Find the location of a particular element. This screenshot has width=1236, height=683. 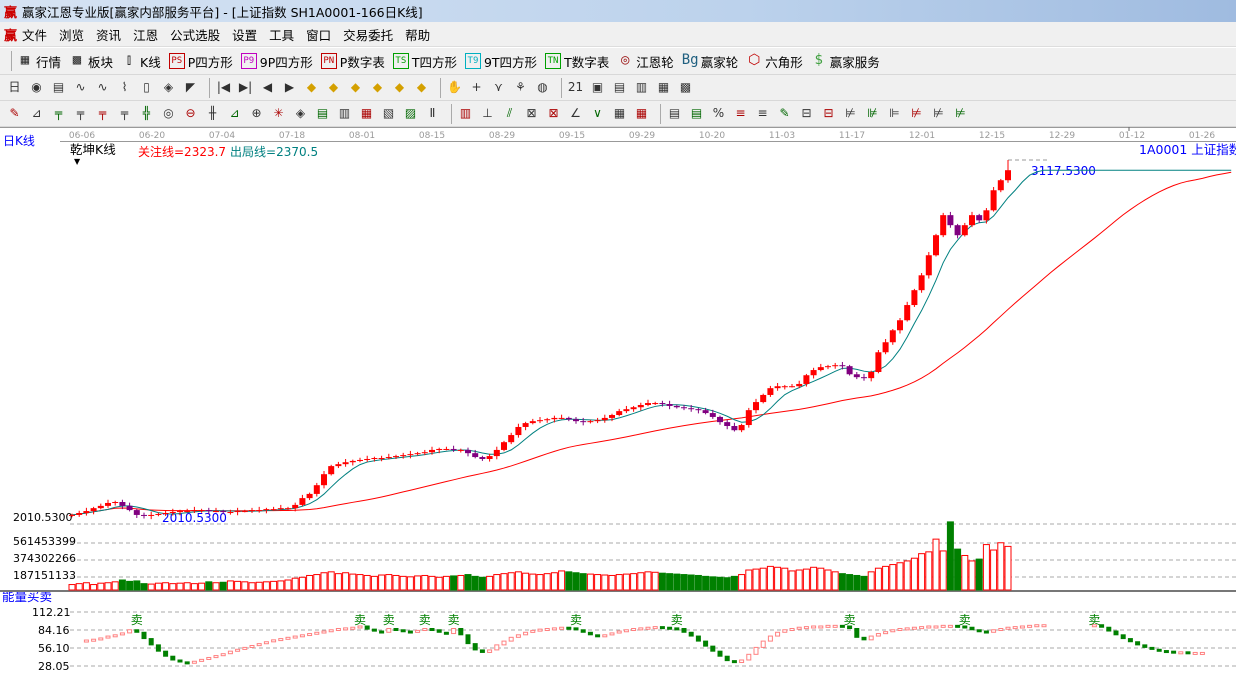

screen-icon: ▦ is located at coordinates (663, 87).